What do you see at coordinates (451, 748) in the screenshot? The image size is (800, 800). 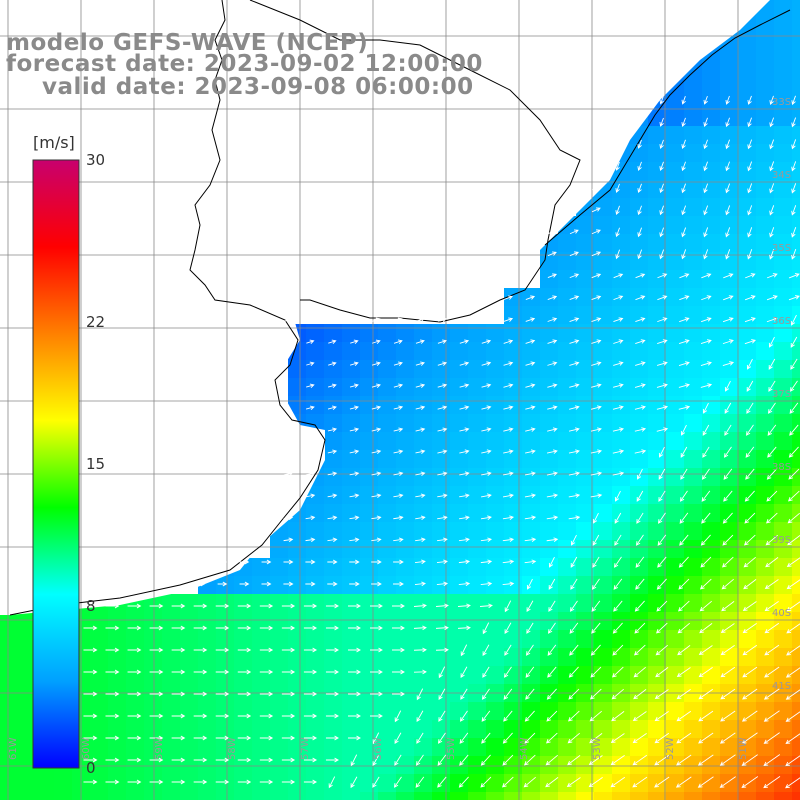 I see `longitude-label: 55W` at bounding box center [451, 748].